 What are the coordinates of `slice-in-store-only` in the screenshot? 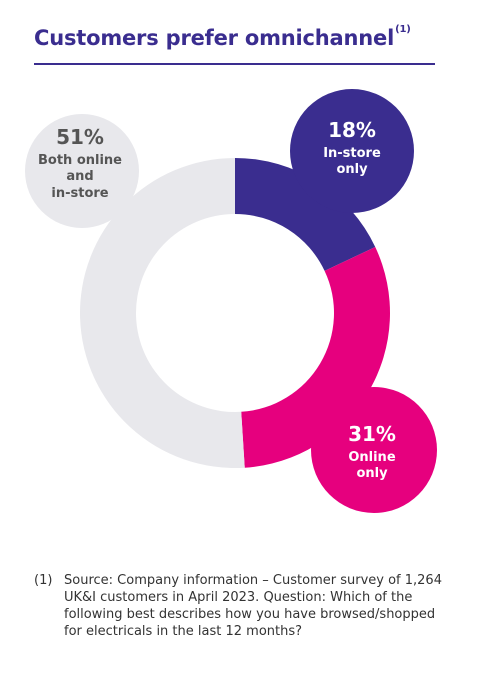 It's located at (305, 214).